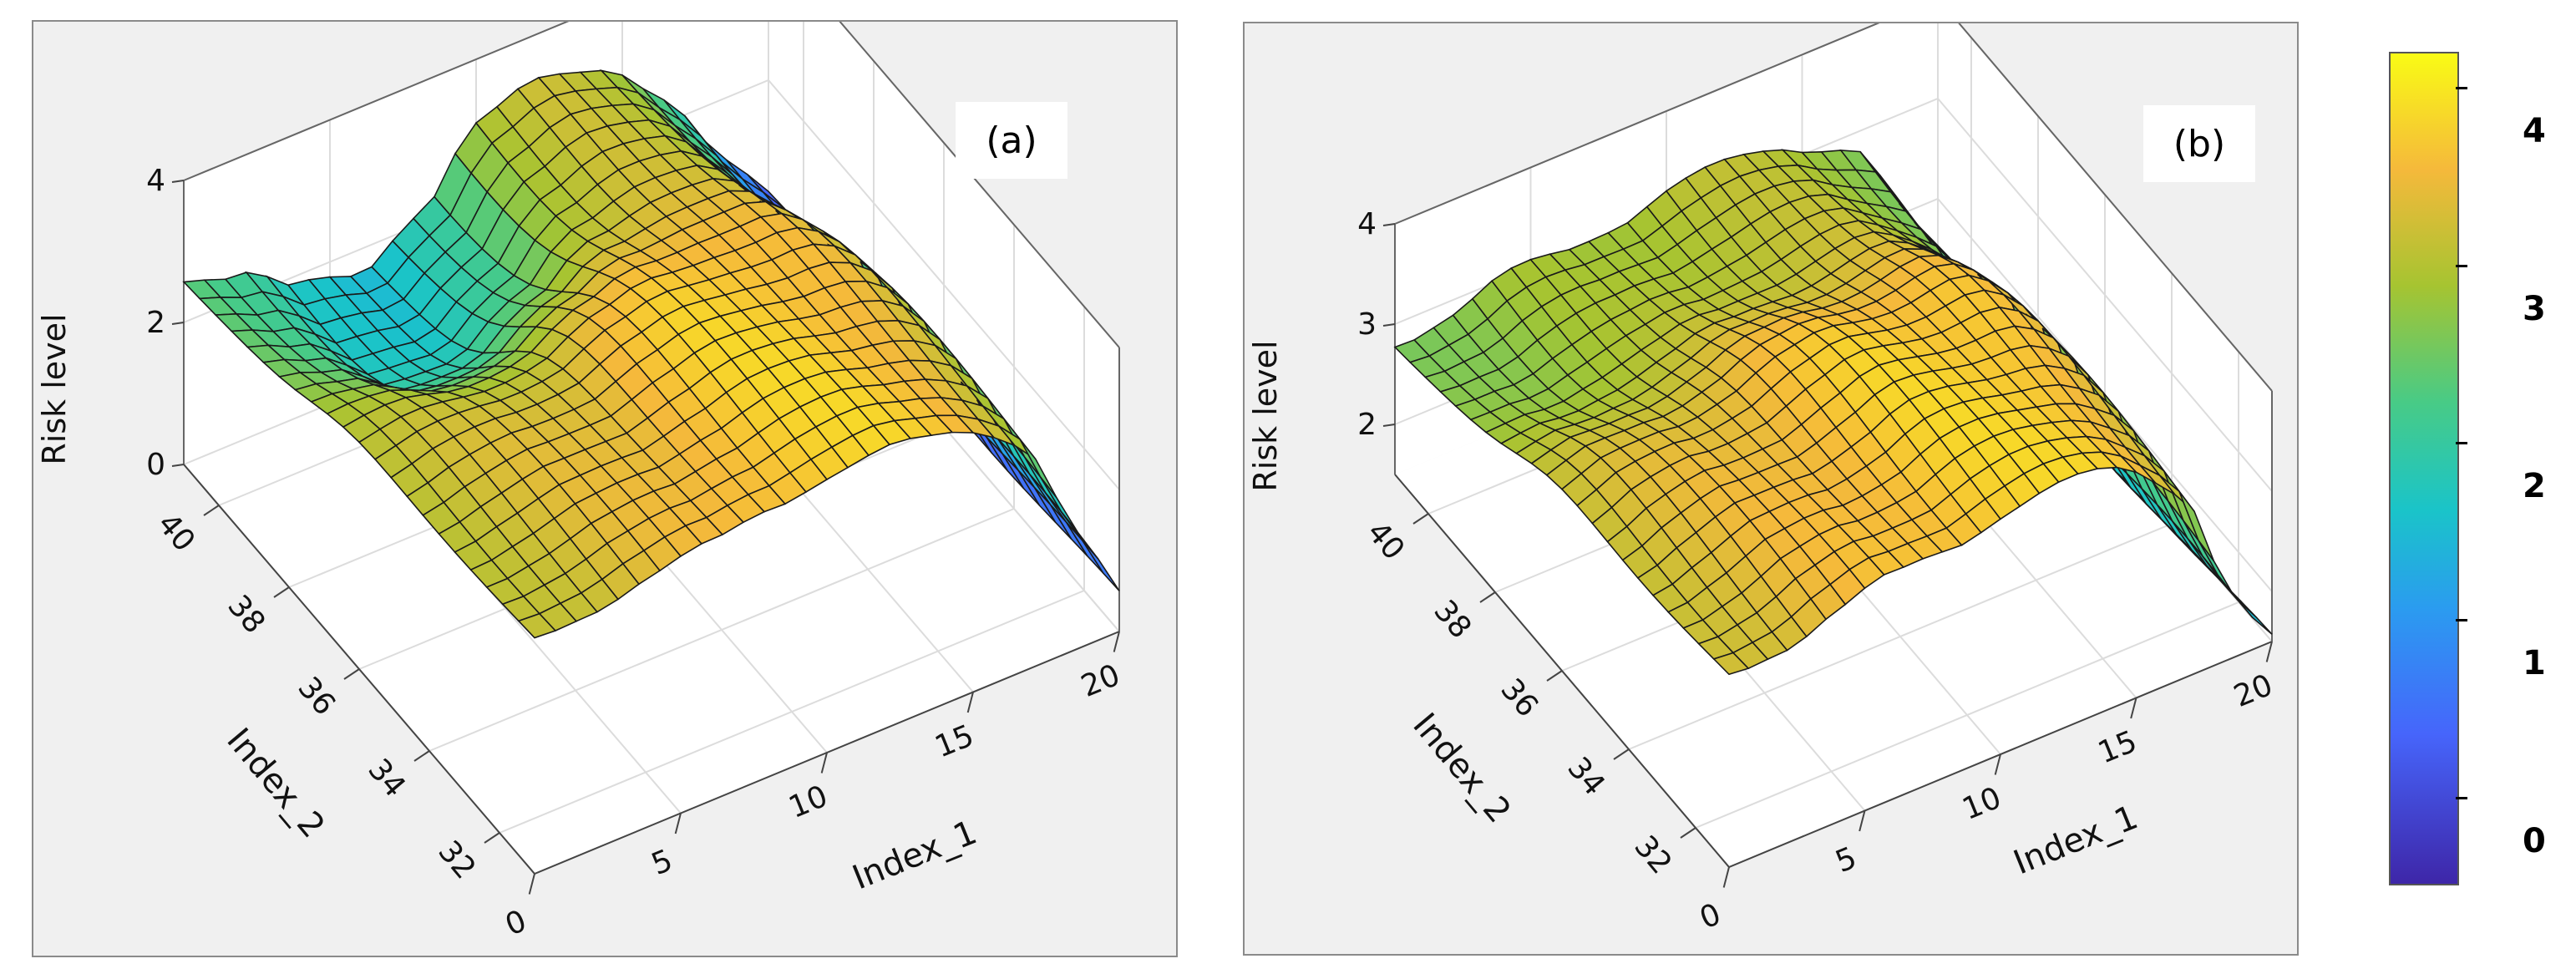  What do you see at coordinates (2534, 132) in the screenshot?
I see `colorbar-tick-label: 4` at bounding box center [2534, 132].